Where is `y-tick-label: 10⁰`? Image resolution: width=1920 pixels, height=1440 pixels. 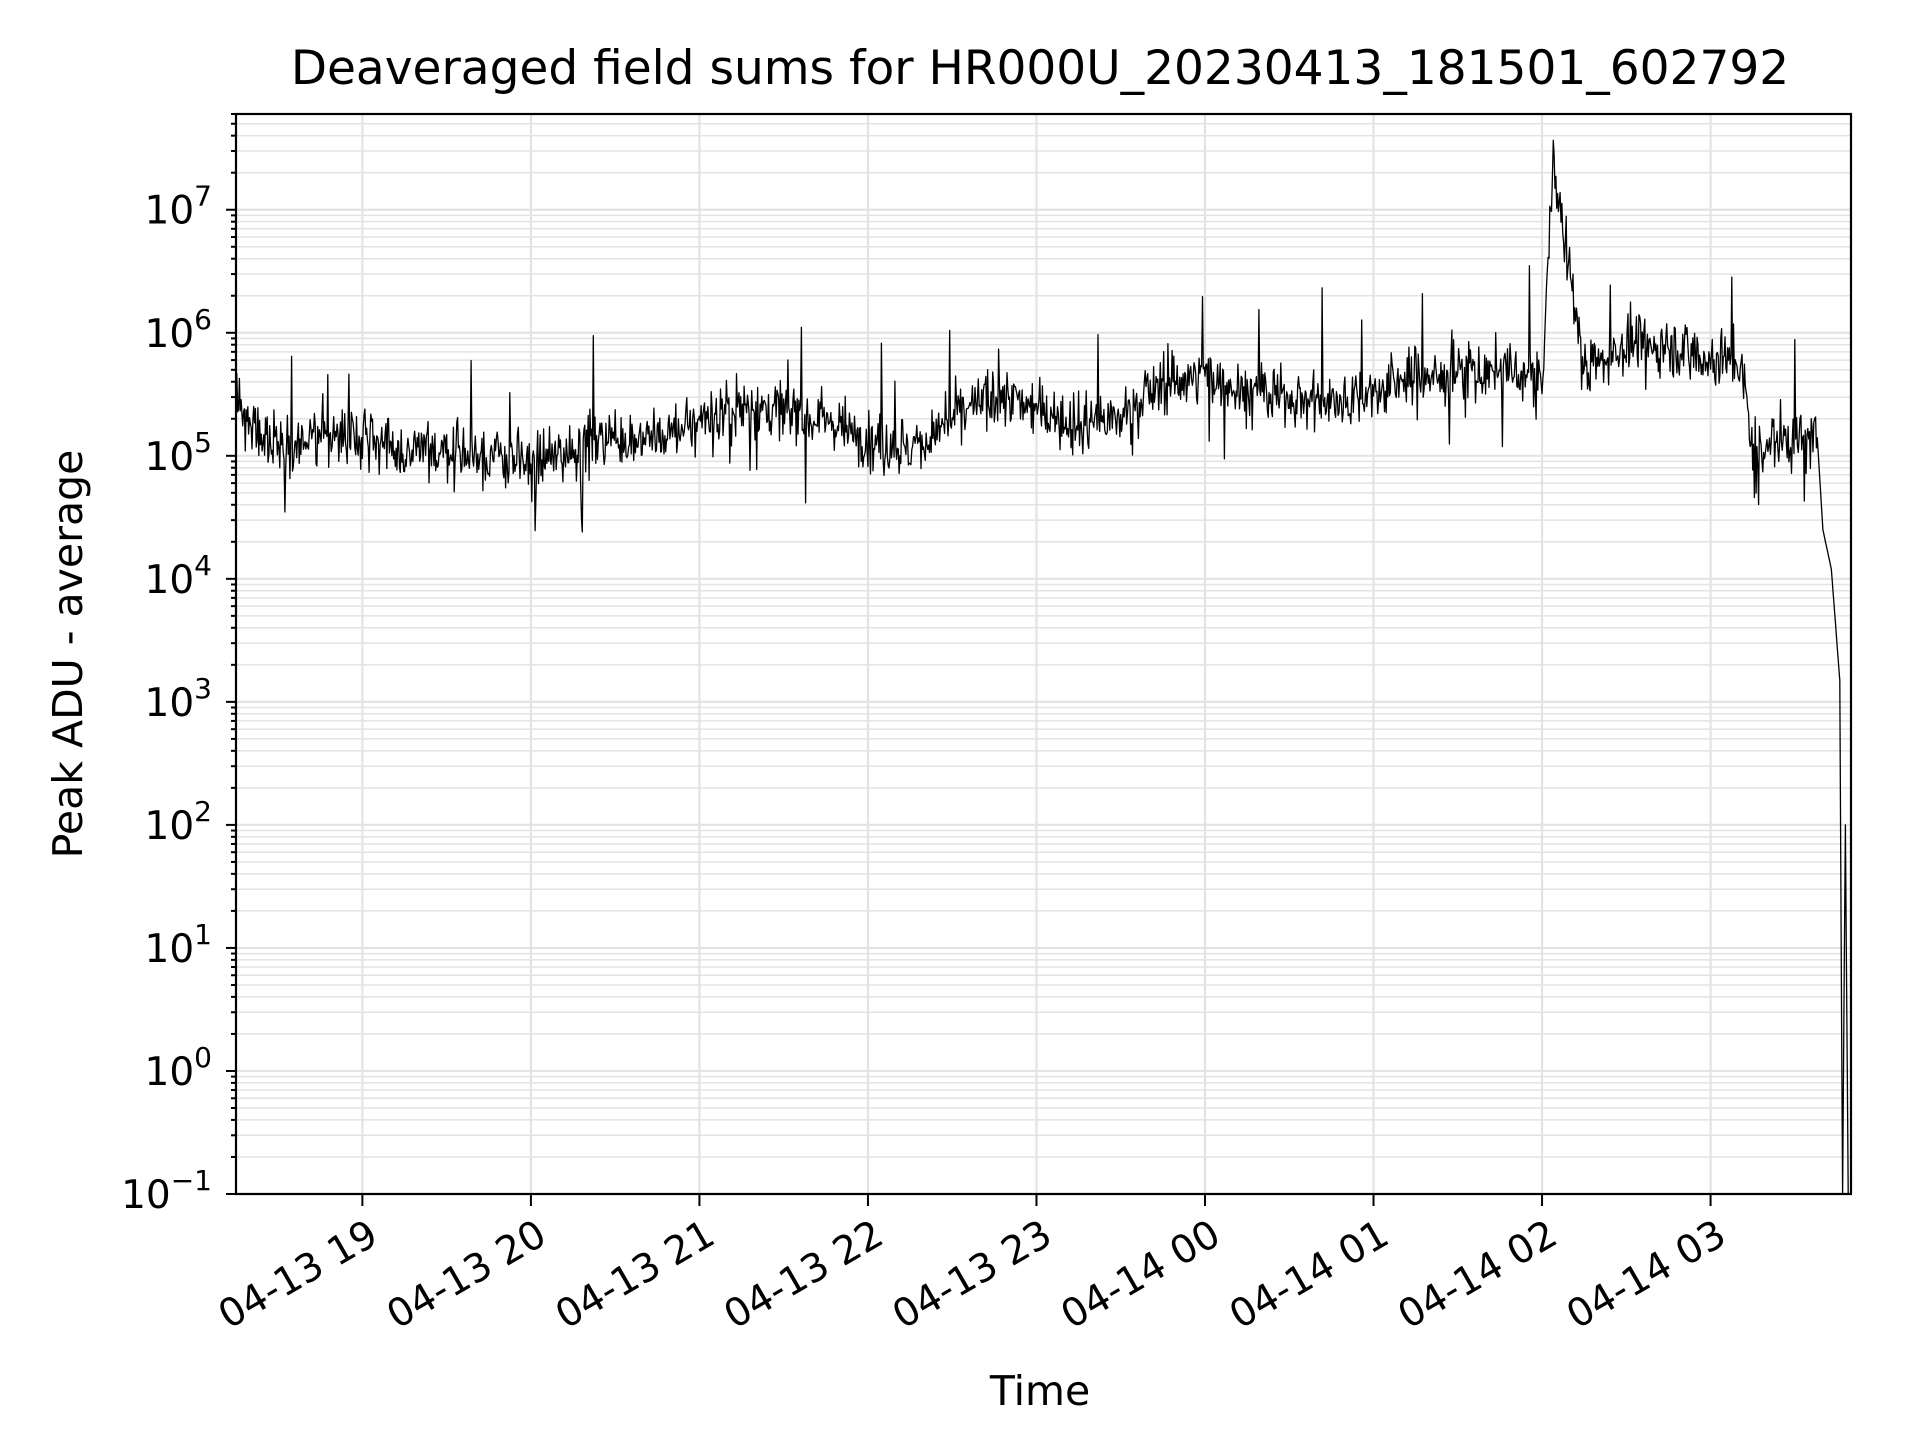 y-tick-label: 10⁰ is located at coordinates (178, 1068).